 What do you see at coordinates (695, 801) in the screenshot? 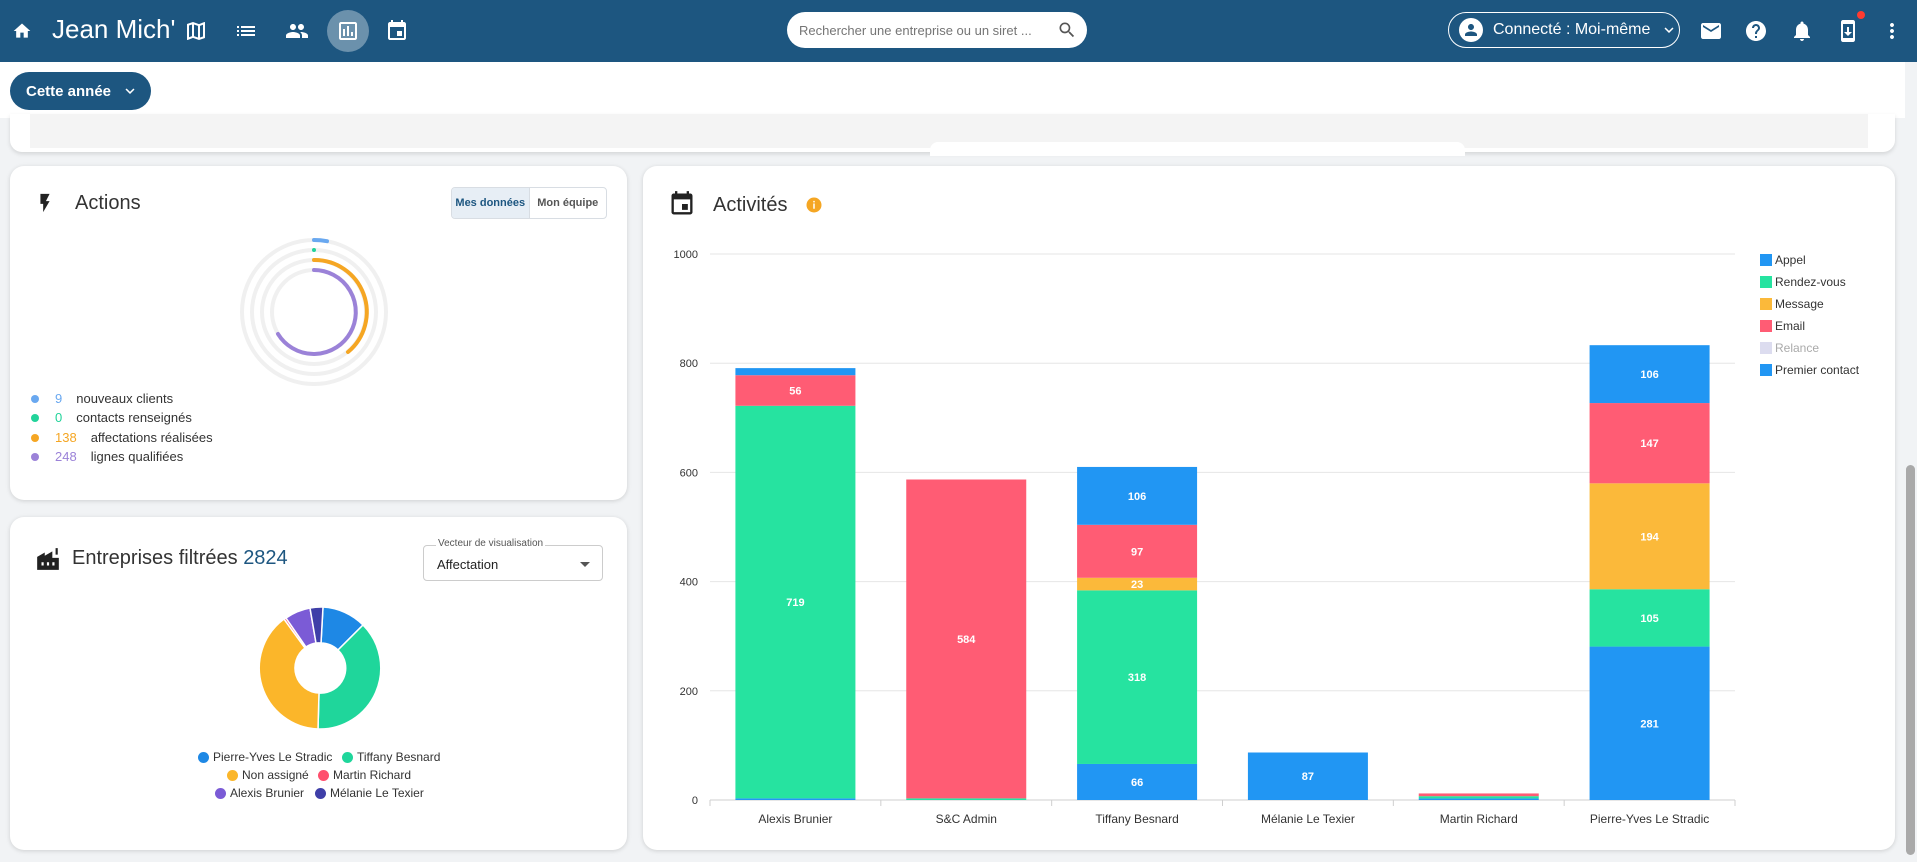
I see `y-tick-label: 0` at bounding box center [695, 801].